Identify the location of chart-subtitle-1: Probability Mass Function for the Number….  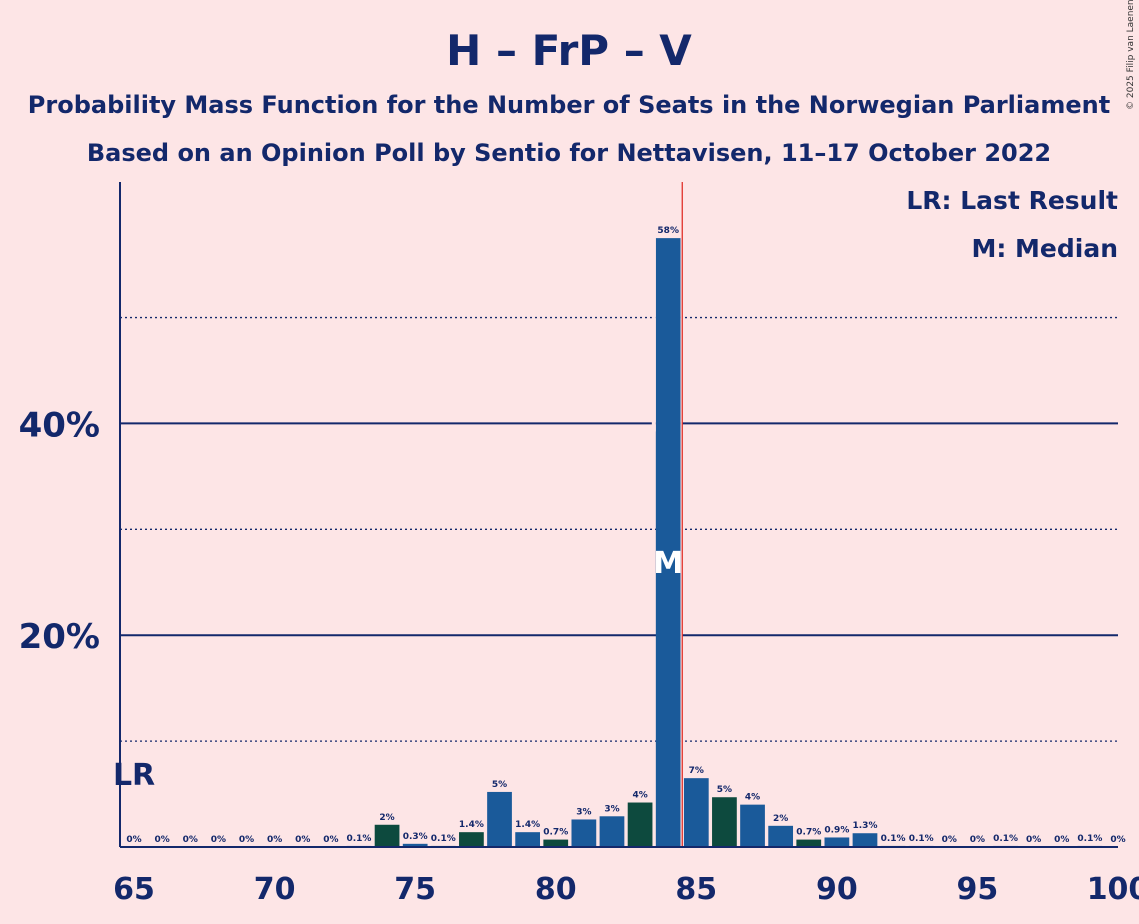
(569, 105).